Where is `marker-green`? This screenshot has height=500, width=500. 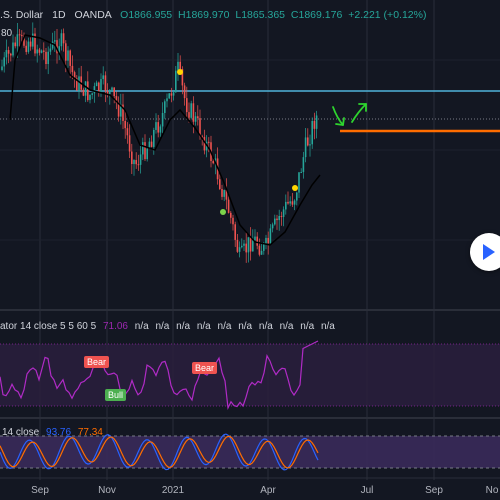 marker-green is located at coordinates (223, 212).